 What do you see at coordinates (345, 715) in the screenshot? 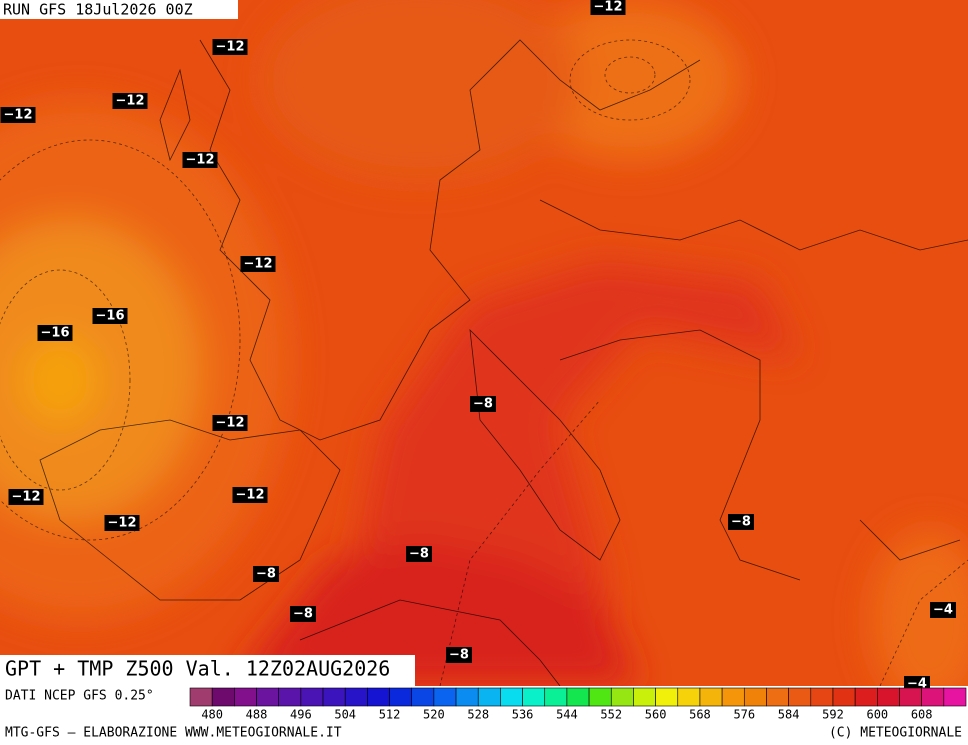
I see `colorbar-tick-label: 504` at bounding box center [345, 715].